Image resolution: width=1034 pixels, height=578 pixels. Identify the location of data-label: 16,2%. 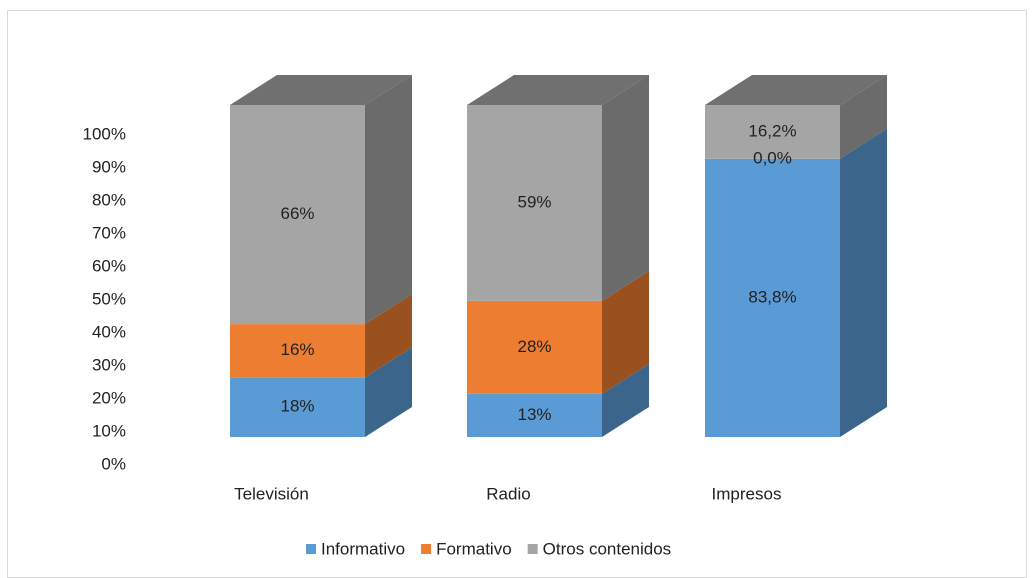
(772, 130).